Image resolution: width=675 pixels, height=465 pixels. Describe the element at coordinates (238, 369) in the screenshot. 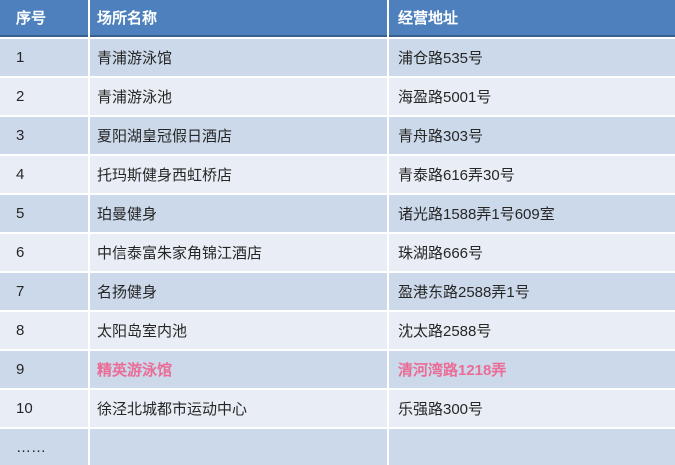

I see `cell-venue-name: 精英游泳馆` at that location.